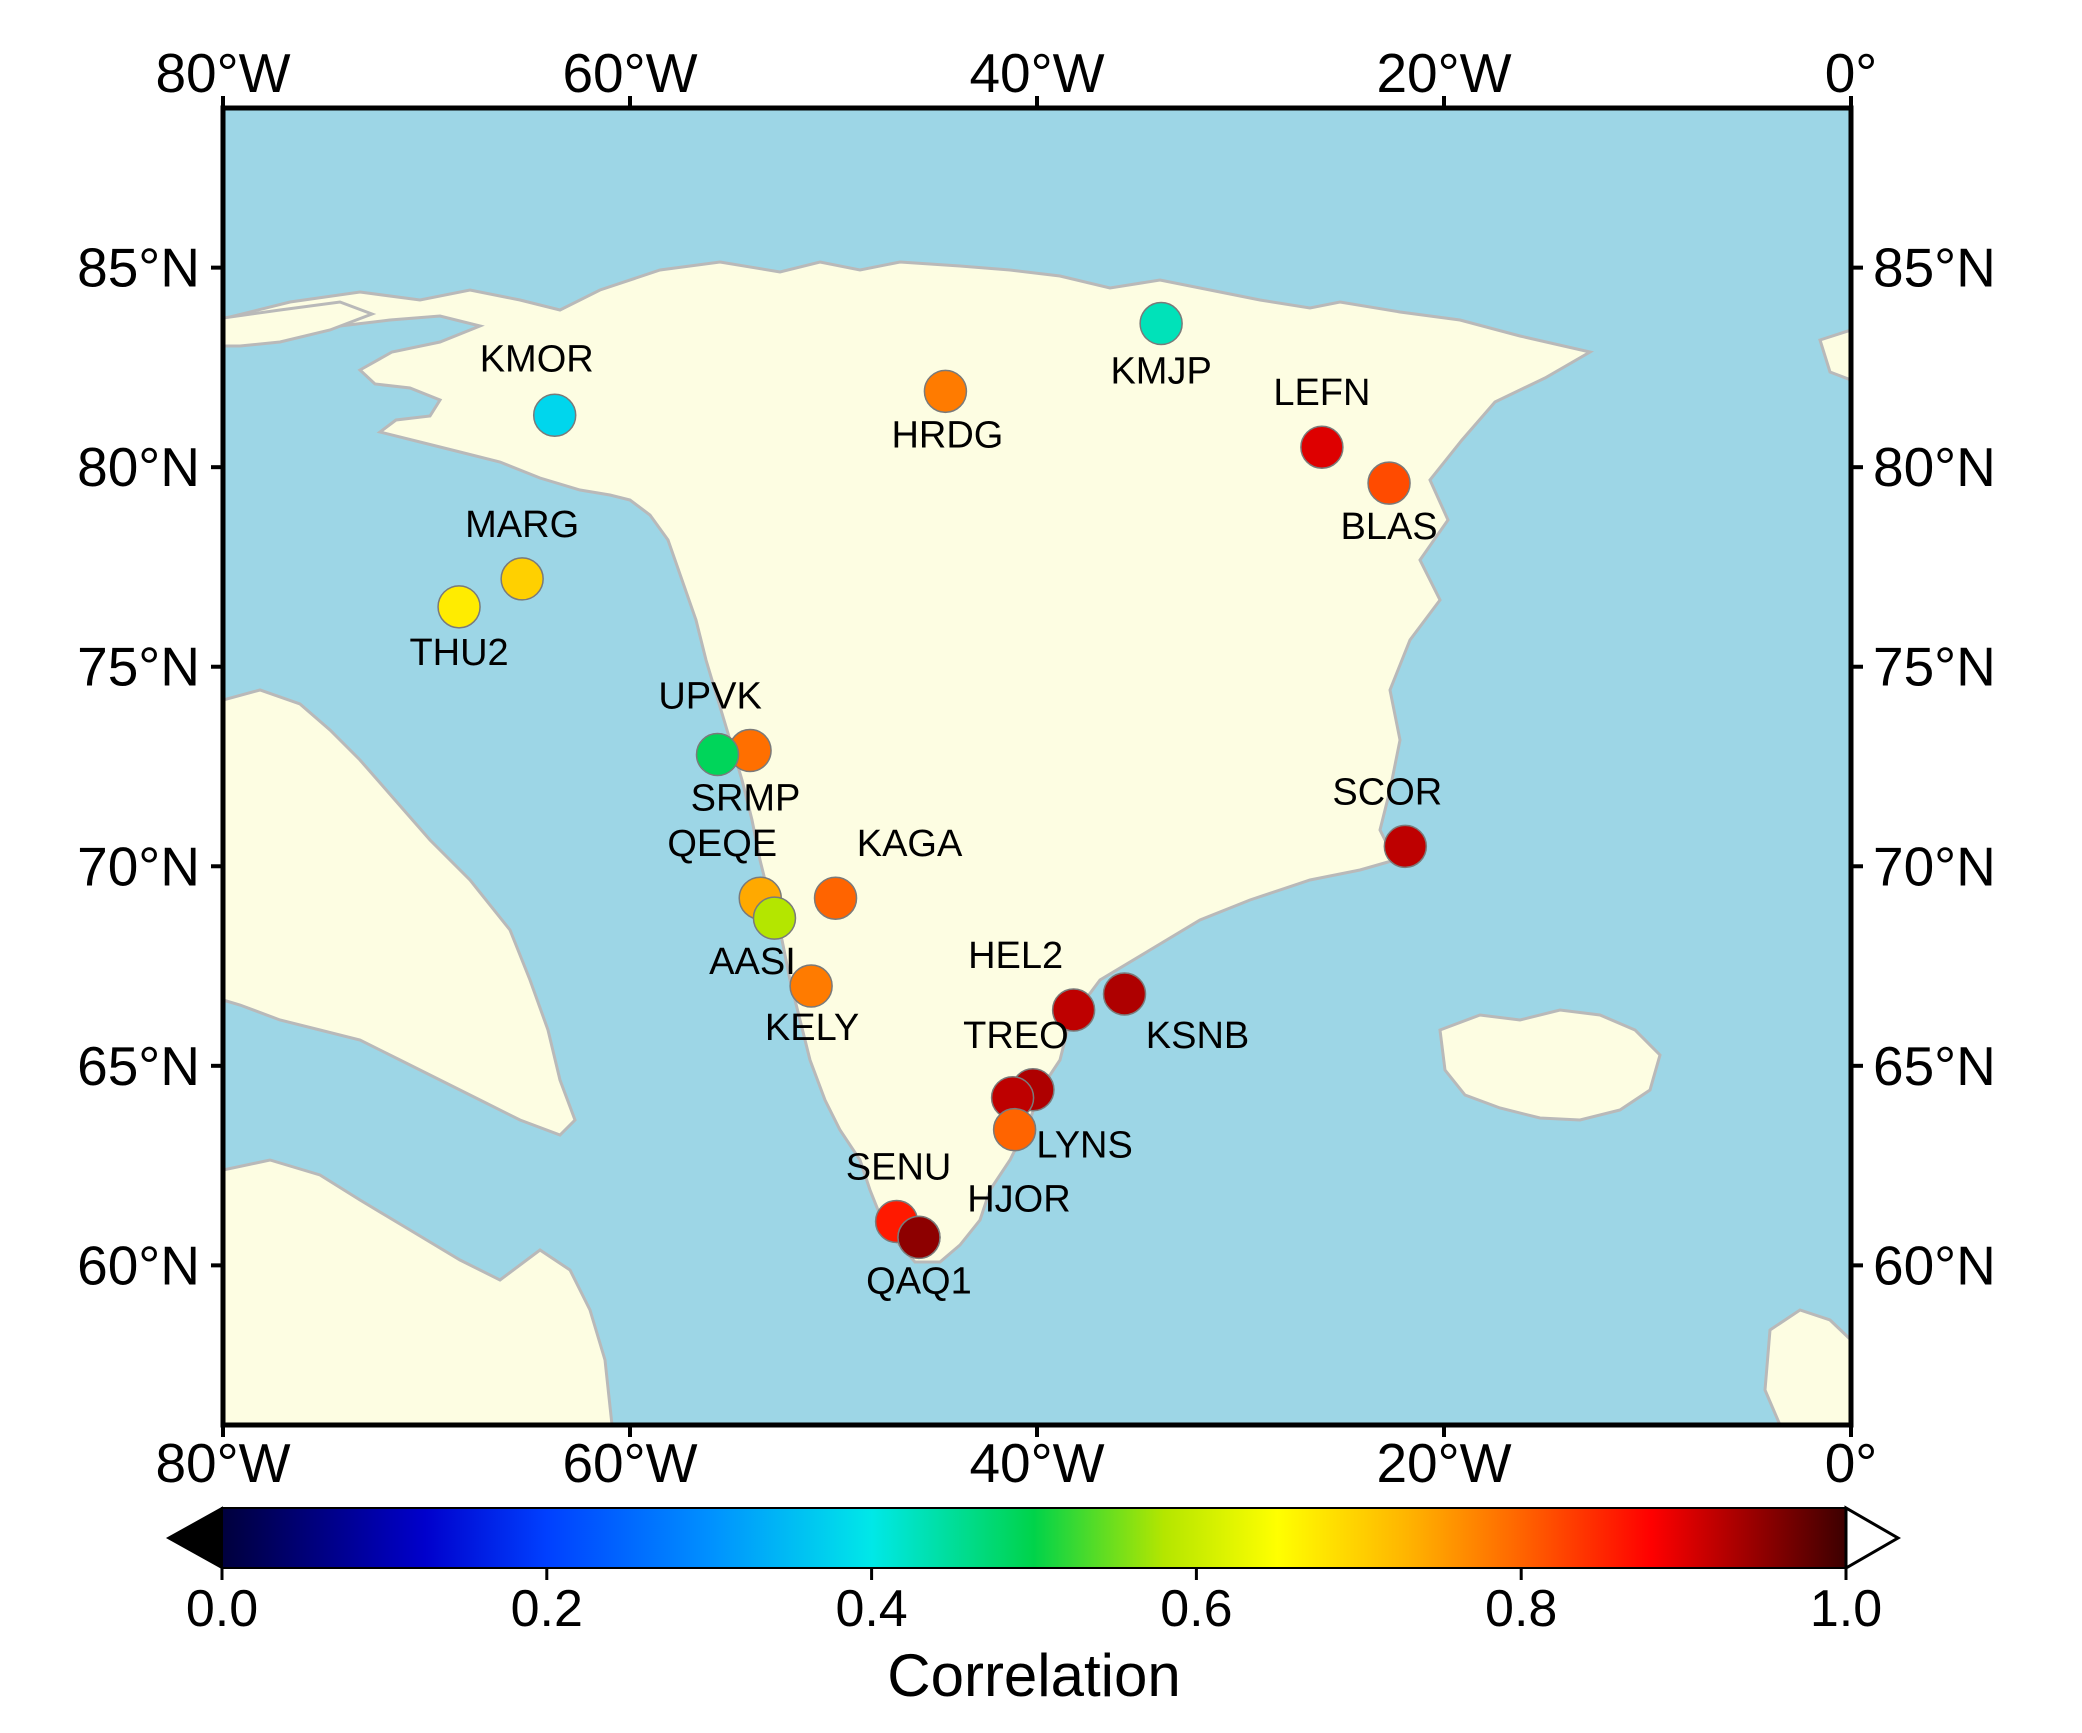 The image size is (2082, 1733). Describe the element at coordinates (522, 525) in the screenshot. I see `station-label-marg: MARG` at that location.